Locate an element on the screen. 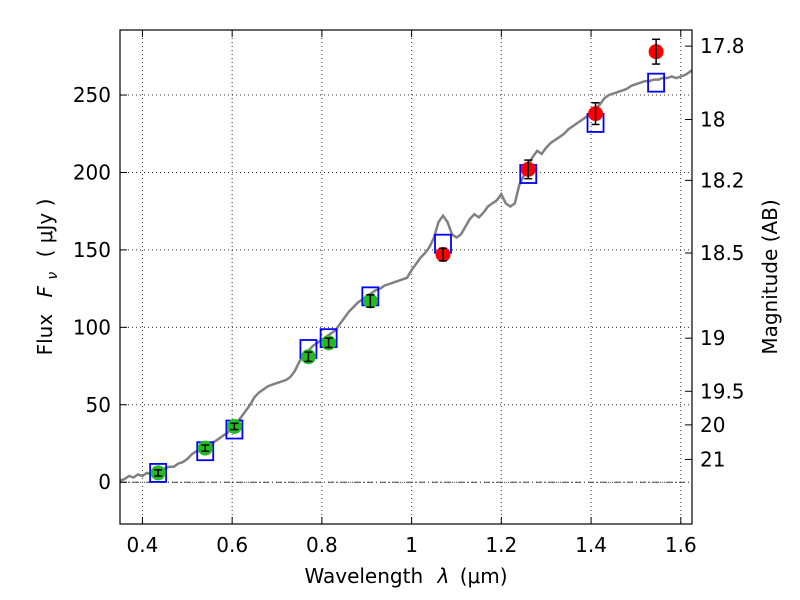 The image size is (800, 600). y-axis-subscript: ν is located at coordinates (53, 276).